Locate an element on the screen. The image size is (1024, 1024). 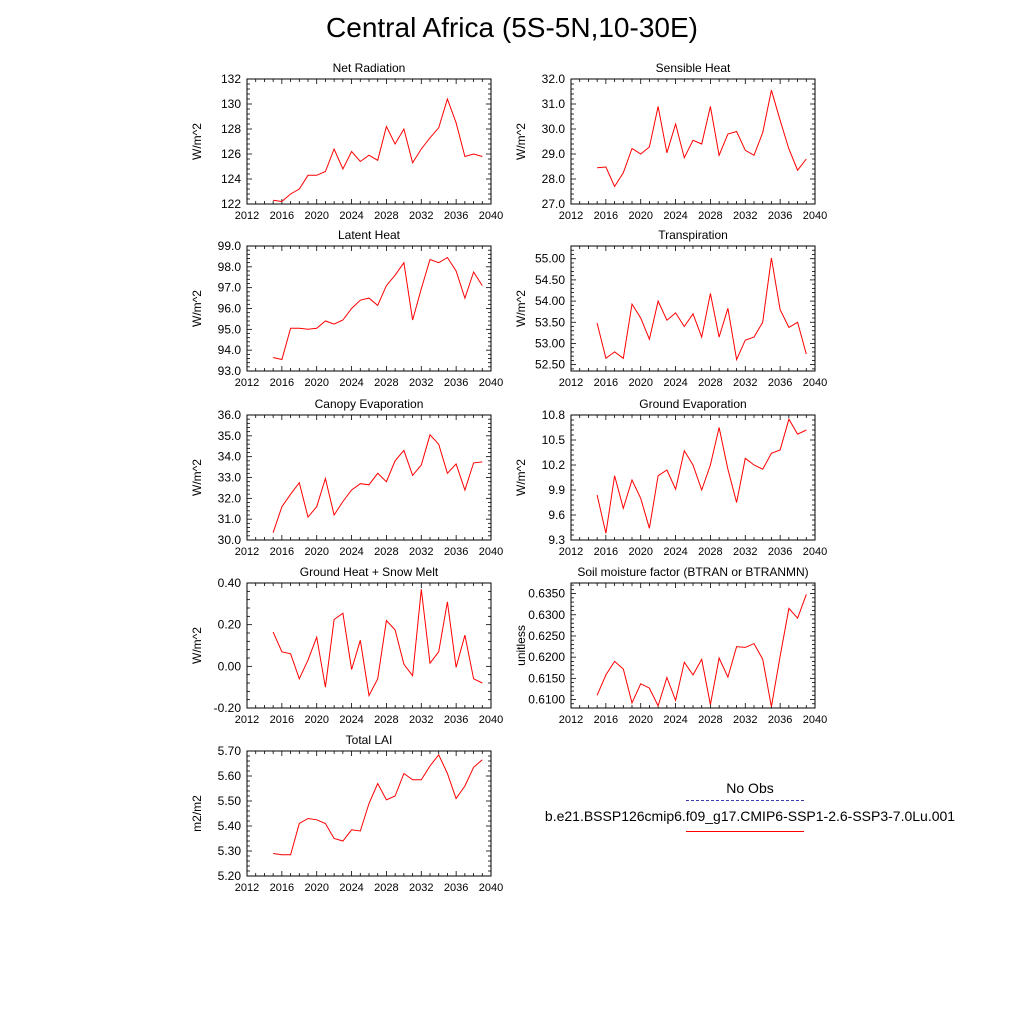
y-tick-label: 0.6350 is located at coordinates (546, 594).